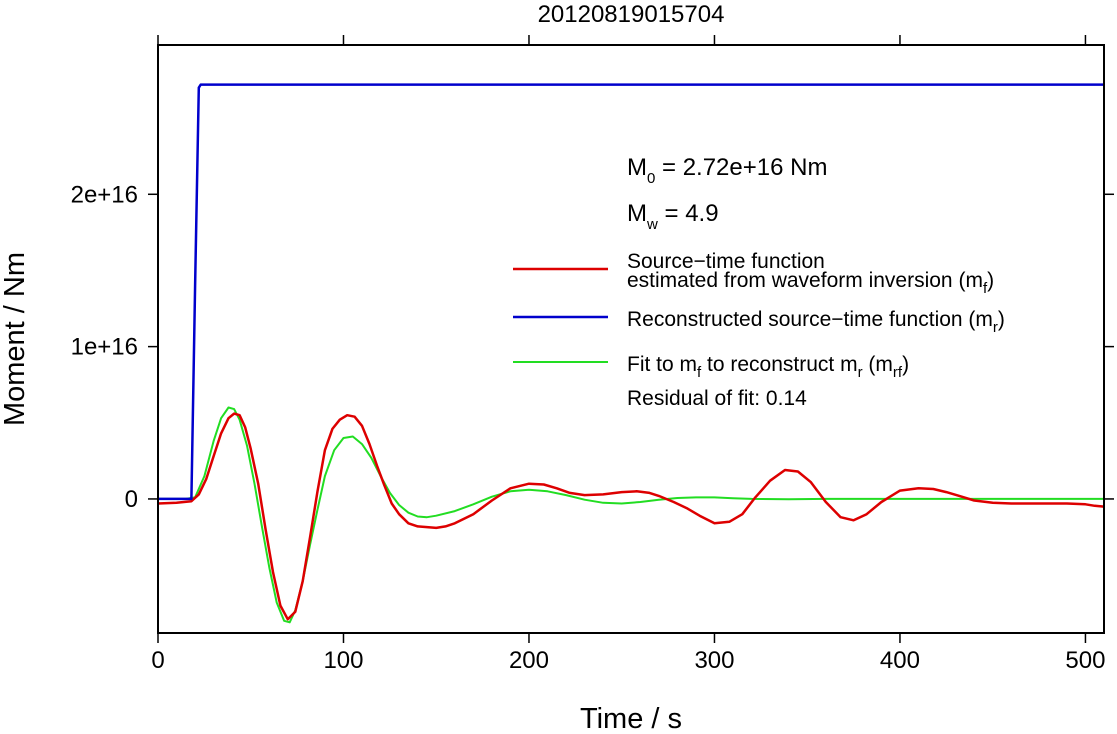  I want to click on legend-label-fit-mid2: (m, so click(878, 364).